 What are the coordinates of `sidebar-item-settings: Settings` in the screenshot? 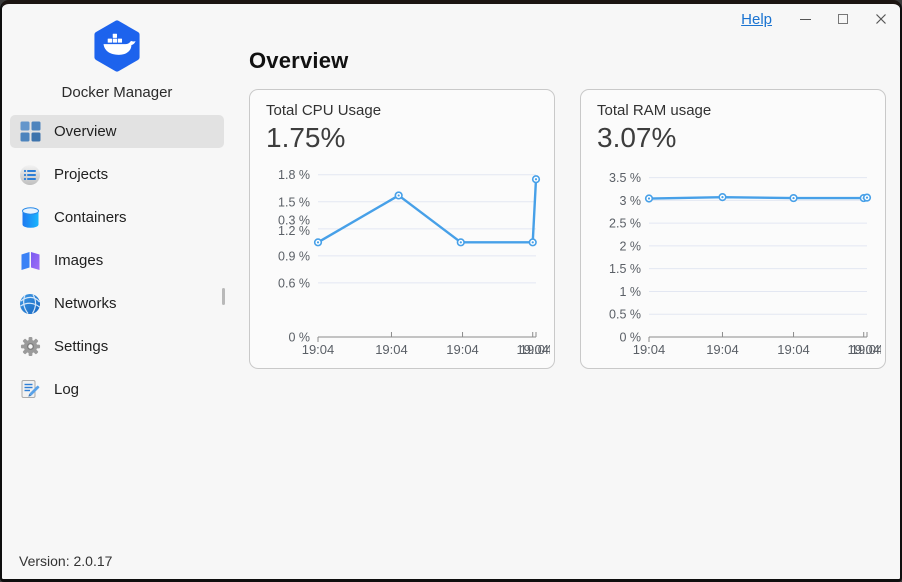 It's located at (117, 346).